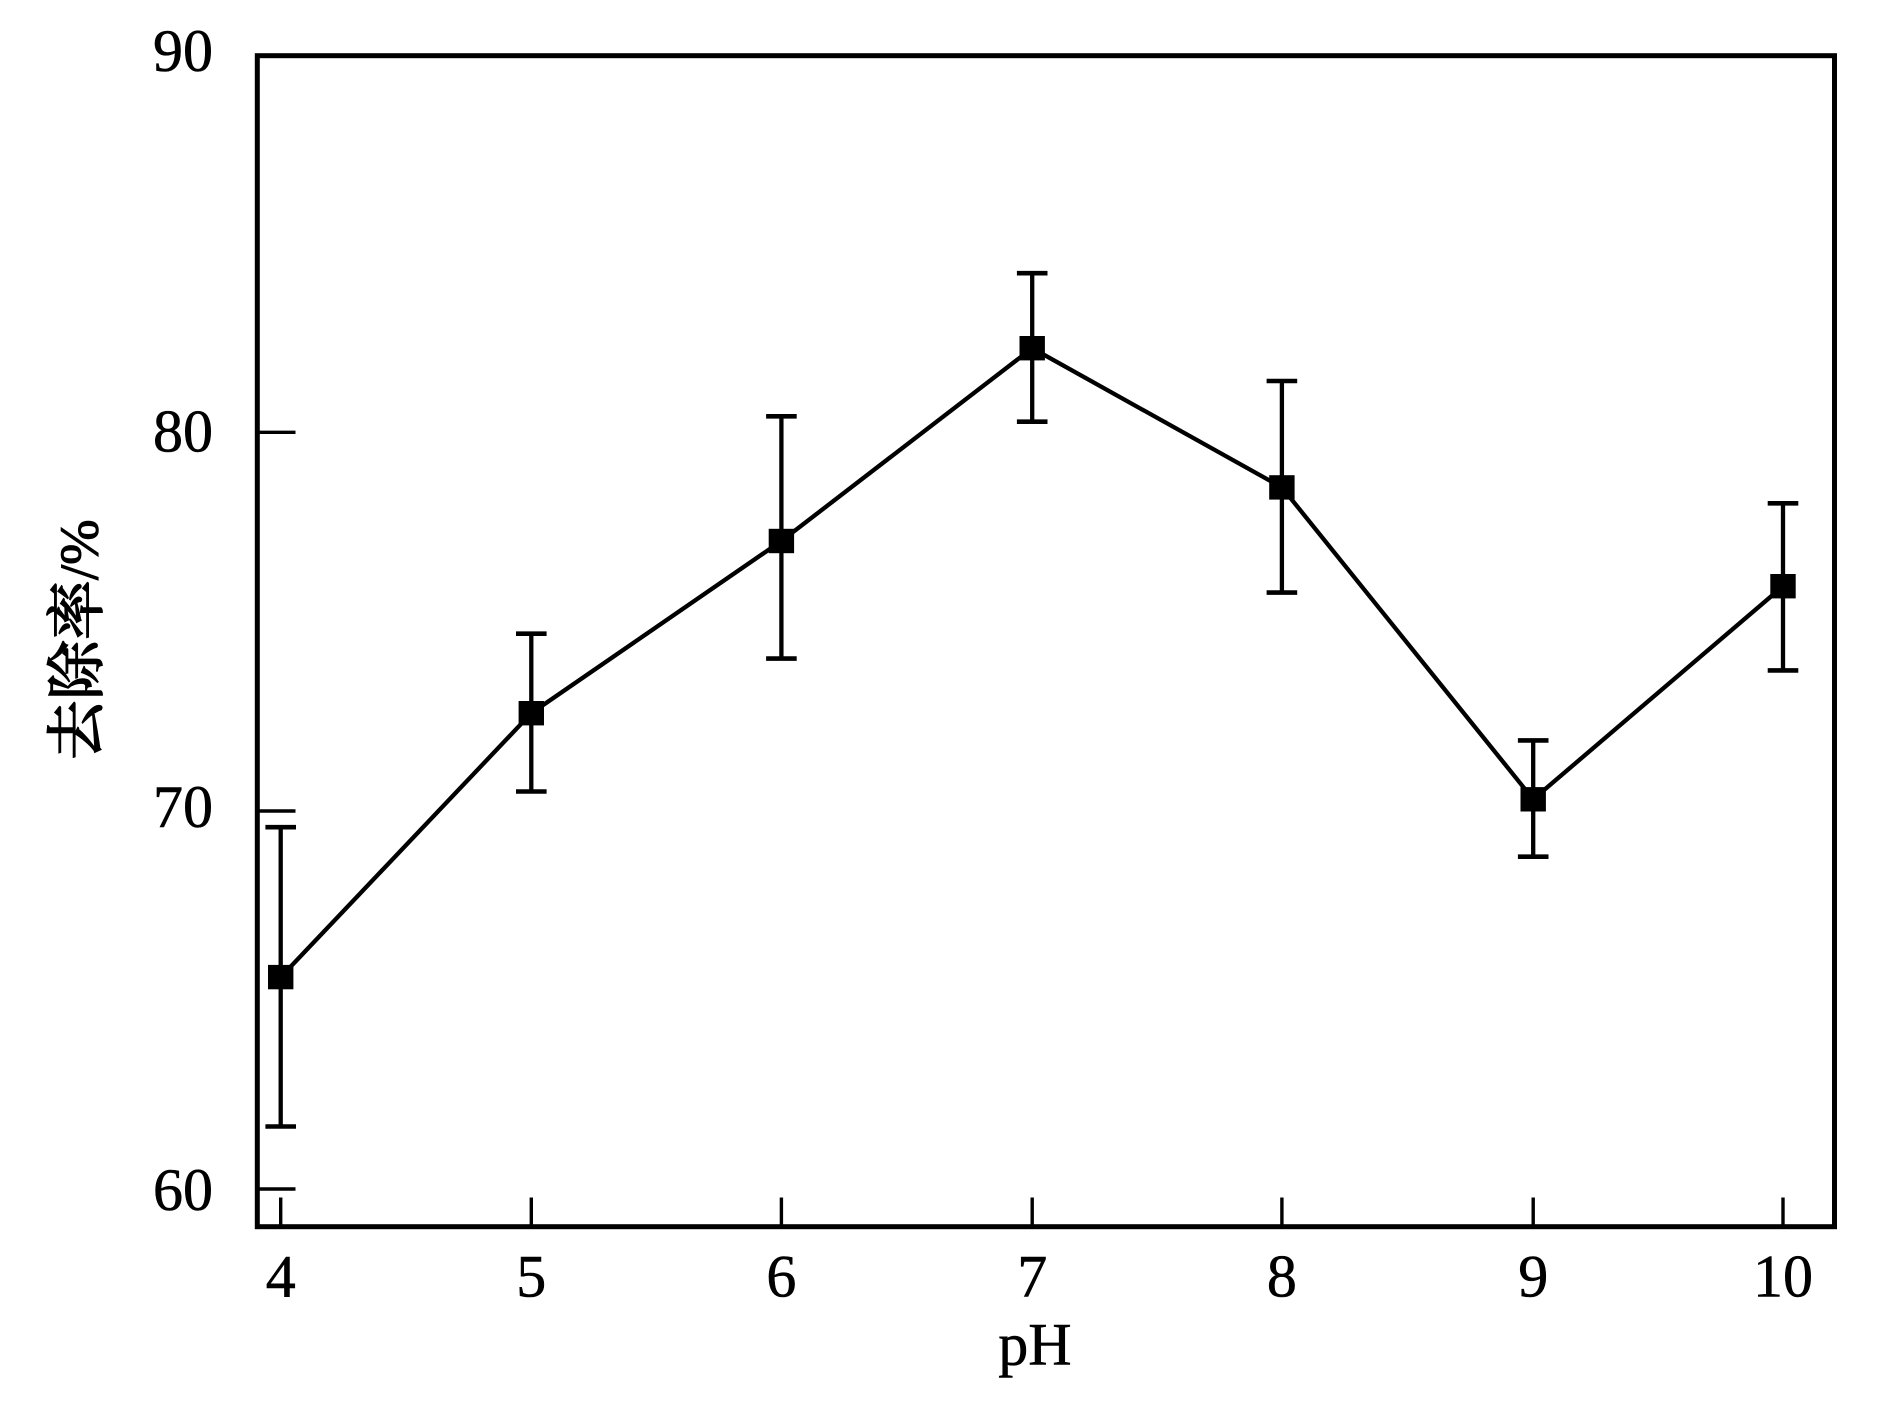 The width and height of the screenshot is (1890, 1417). Describe the element at coordinates (183, 431) in the screenshot. I see `svg-text: 80` at that location.